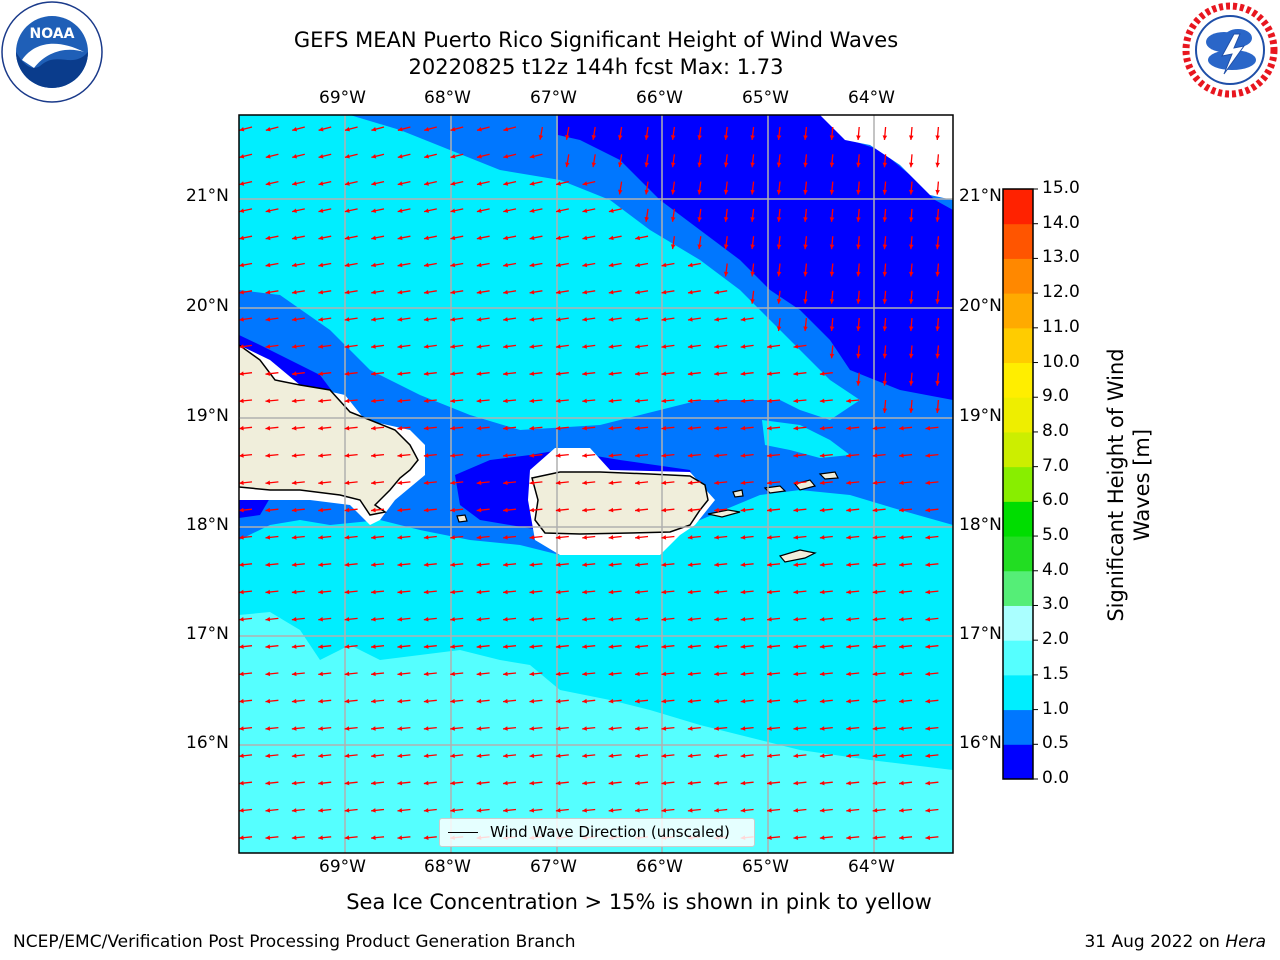 The width and height of the screenshot is (1280, 960). Describe the element at coordinates (342, 98) in the screenshot. I see `lon-label-top-69: 69°W` at that location.